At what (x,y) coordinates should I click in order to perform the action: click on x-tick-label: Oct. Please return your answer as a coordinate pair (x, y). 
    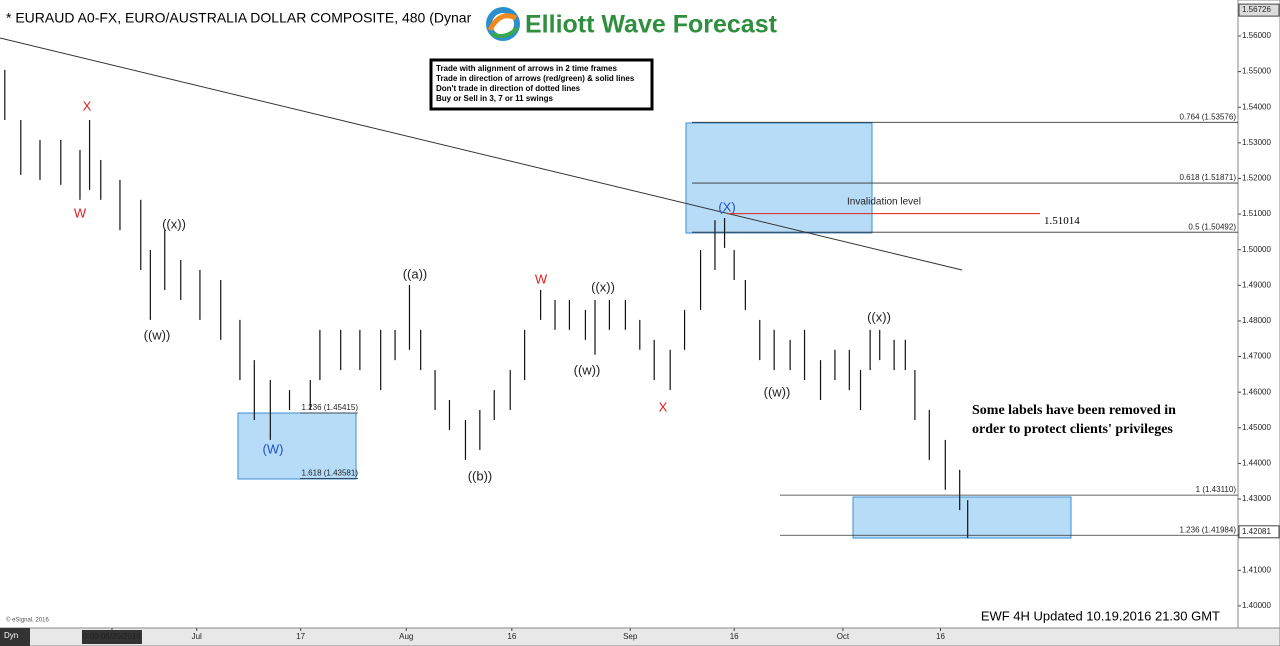
    Looking at the image, I should click on (843, 636).